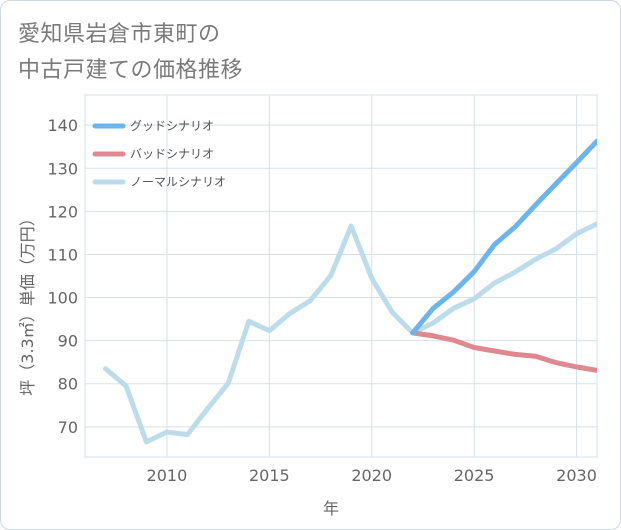 This screenshot has width=621, height=530. Describe the element at coordinates (167, 475) in the screenshot. I see `x-tick-label: 2010` at that location.